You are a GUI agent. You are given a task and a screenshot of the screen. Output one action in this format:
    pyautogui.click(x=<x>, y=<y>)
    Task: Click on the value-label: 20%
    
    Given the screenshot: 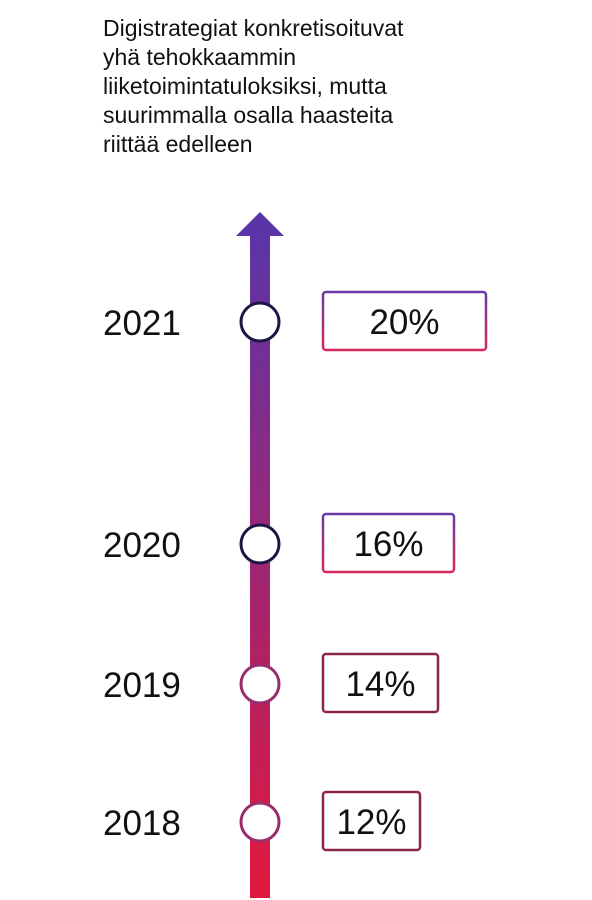 What is the action you would take?
    pyautogui.click(x=404, y=322)
    